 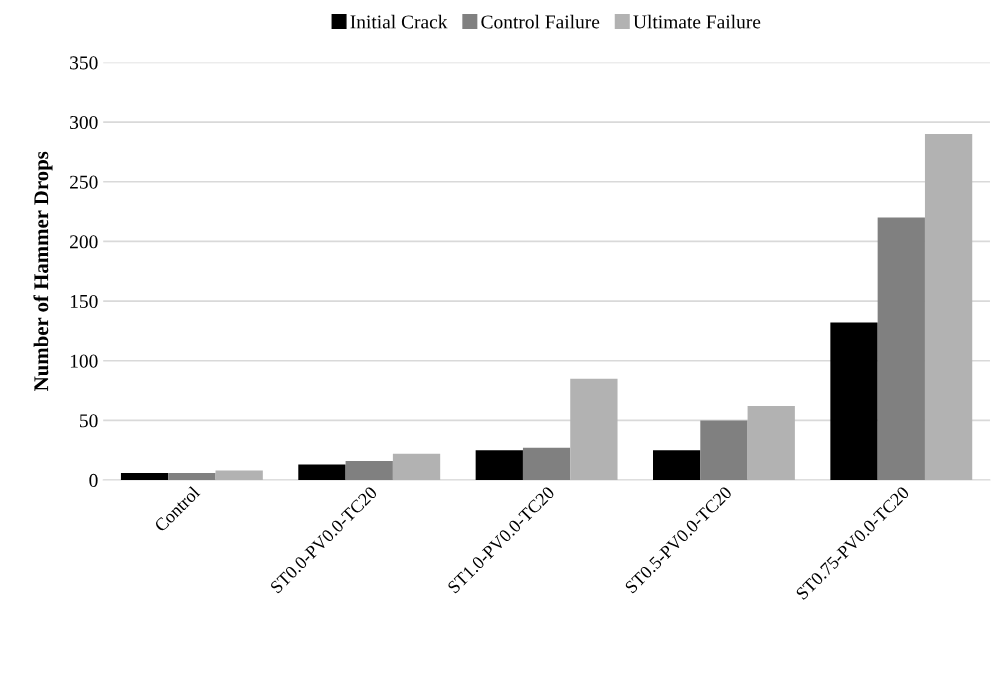 I want to click on legend-label: Ultimate Failure, so click(x=697, y=21).